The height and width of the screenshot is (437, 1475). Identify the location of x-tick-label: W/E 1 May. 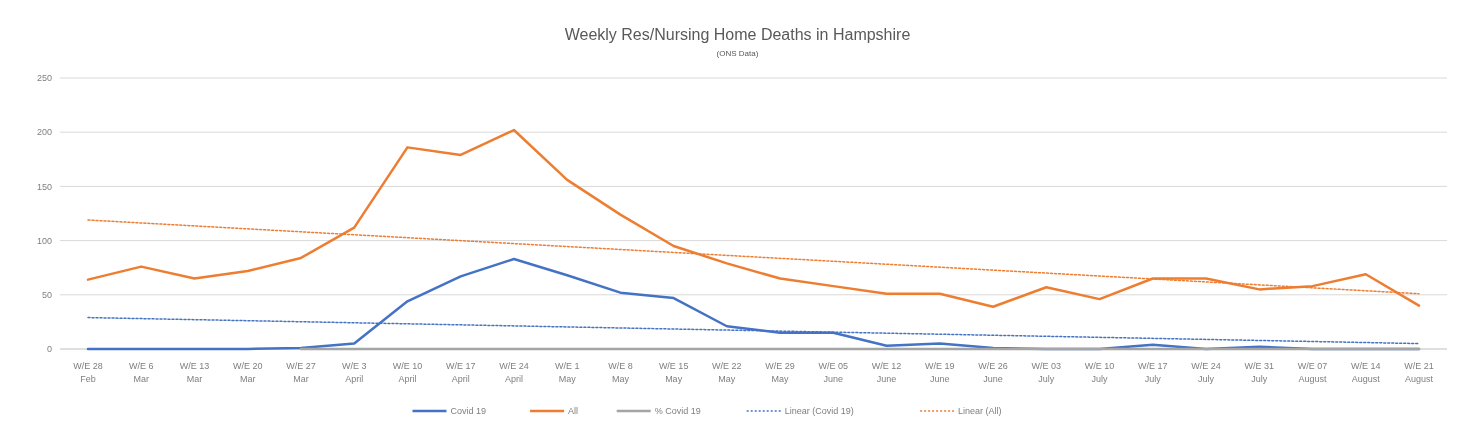
(567, 372).